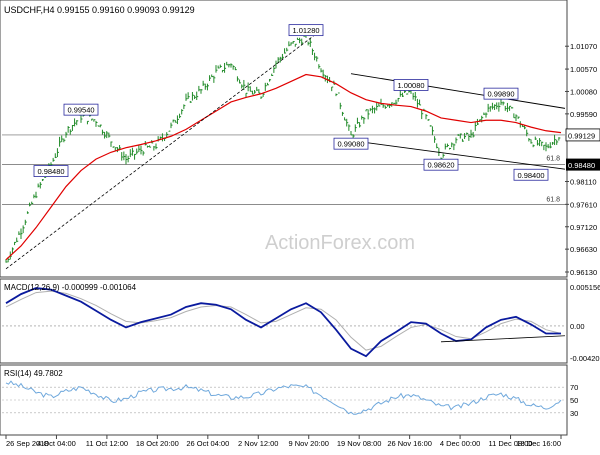  I want to click on level-tag-bg, so click(583, 164).